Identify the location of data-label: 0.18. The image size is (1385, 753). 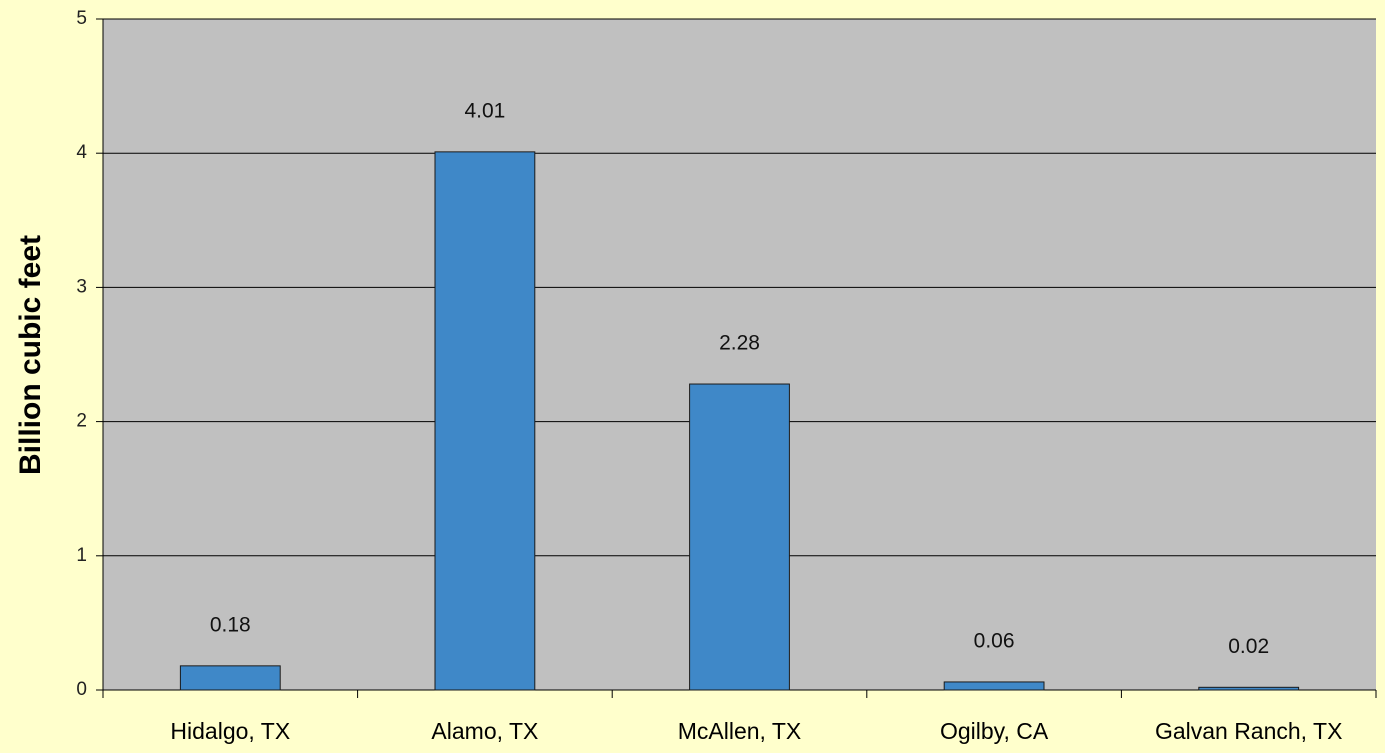
(230, 624).